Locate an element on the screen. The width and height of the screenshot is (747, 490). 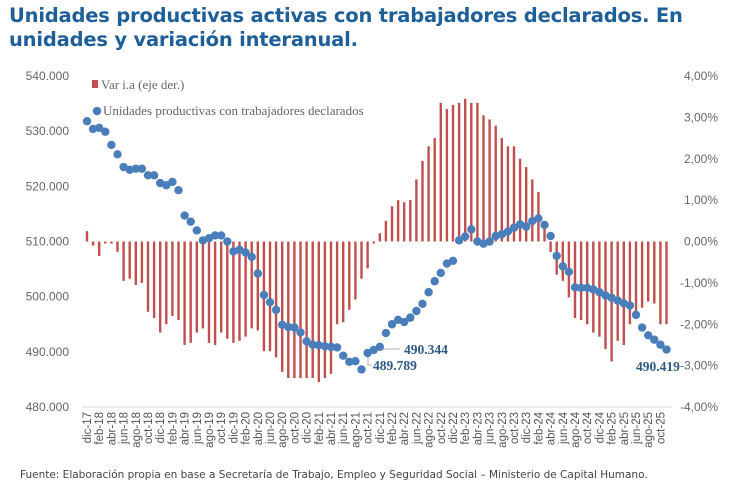
x-tick-label: jun-18 is located at coordinates (125, 428).